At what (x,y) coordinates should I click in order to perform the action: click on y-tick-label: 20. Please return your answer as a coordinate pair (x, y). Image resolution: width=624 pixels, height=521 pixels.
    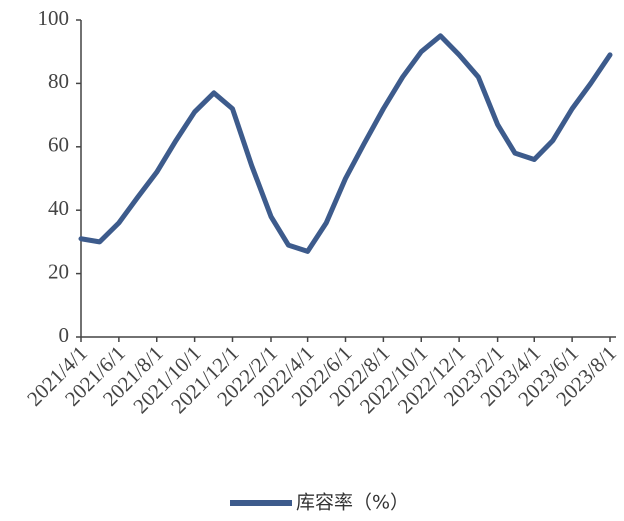
    Looking at the image, I should click on (58, 271).